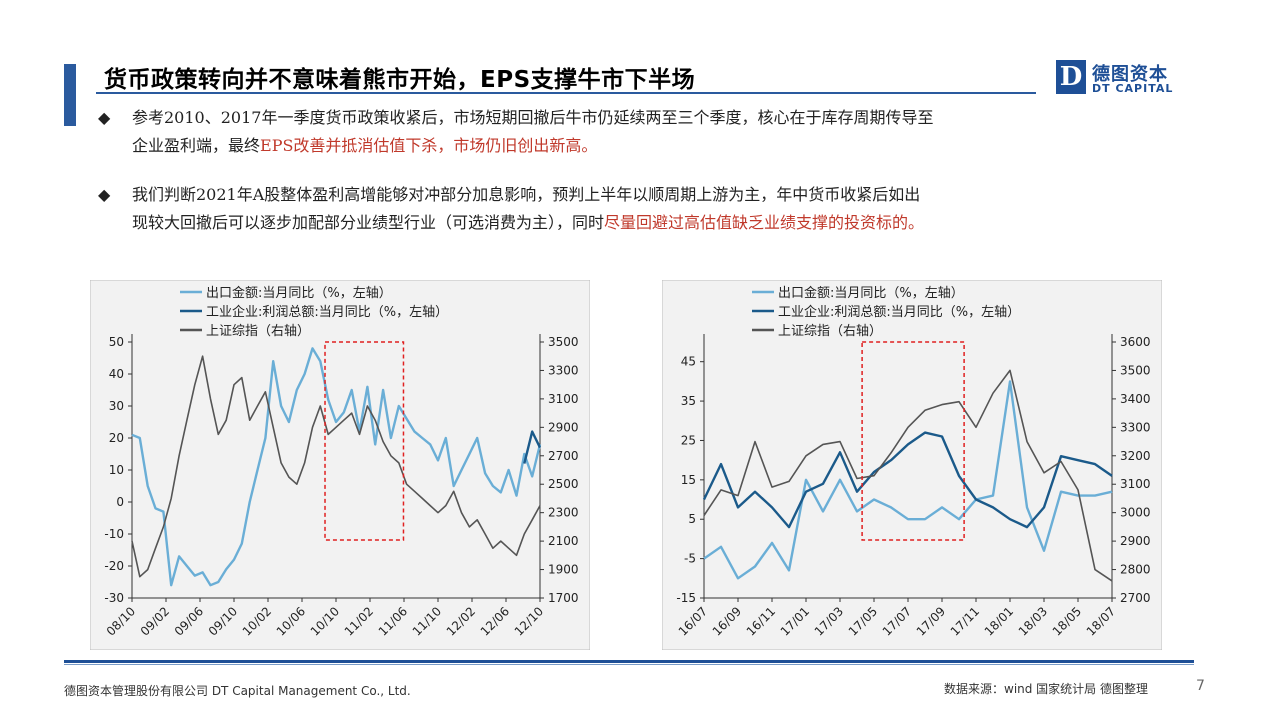 This screenshot has width=1280, height=720. What do you see at coordinates (563, 598) in the screenshot?
I see `right-tick-label: 1700` at bounding box center [563, 598].